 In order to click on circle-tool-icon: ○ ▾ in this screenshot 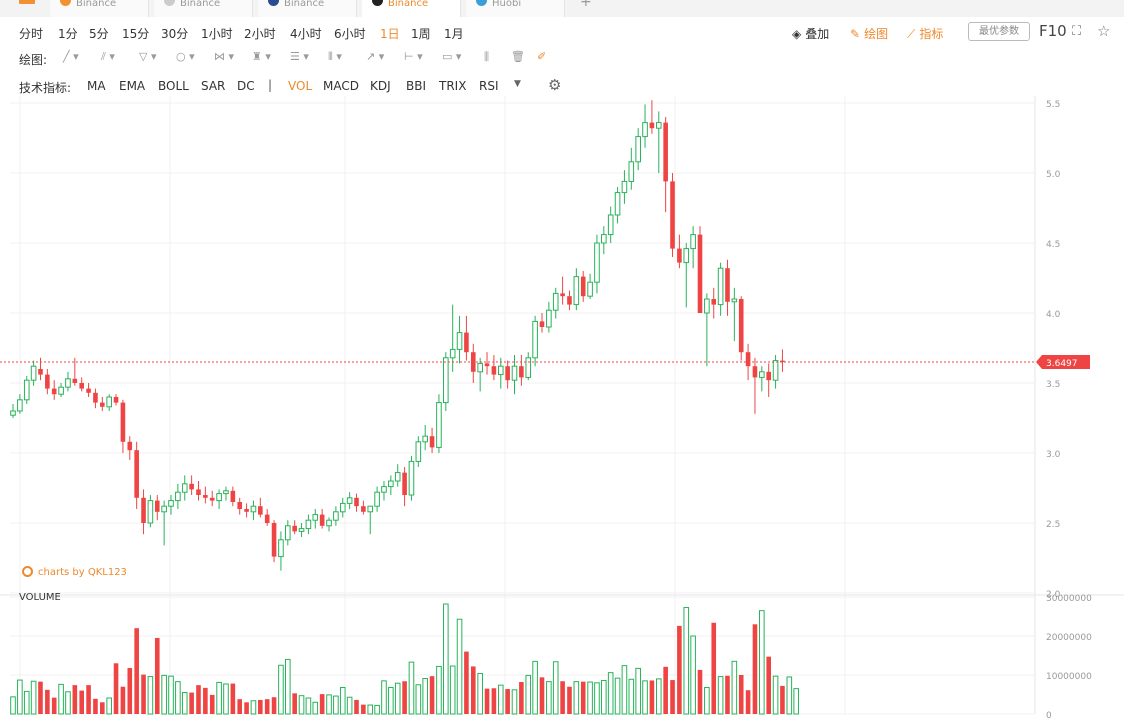, I will do `click(185, 56)`.